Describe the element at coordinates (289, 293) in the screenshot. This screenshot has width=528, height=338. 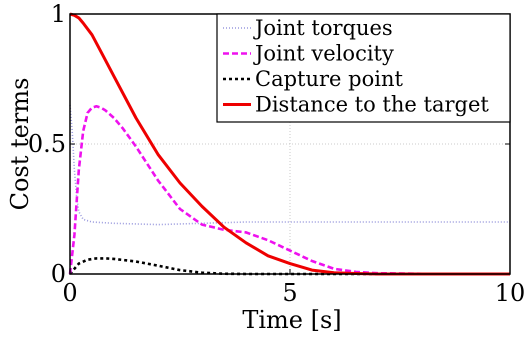
I see `x-tick-label-1: 5` at that location.